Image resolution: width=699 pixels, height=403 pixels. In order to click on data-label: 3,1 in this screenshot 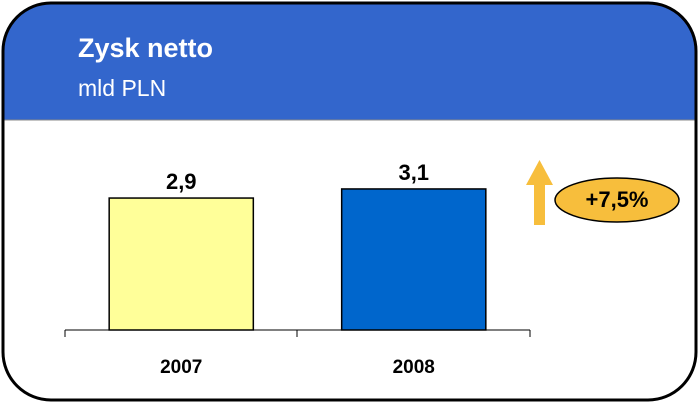, I will do `click(413, 172)`.